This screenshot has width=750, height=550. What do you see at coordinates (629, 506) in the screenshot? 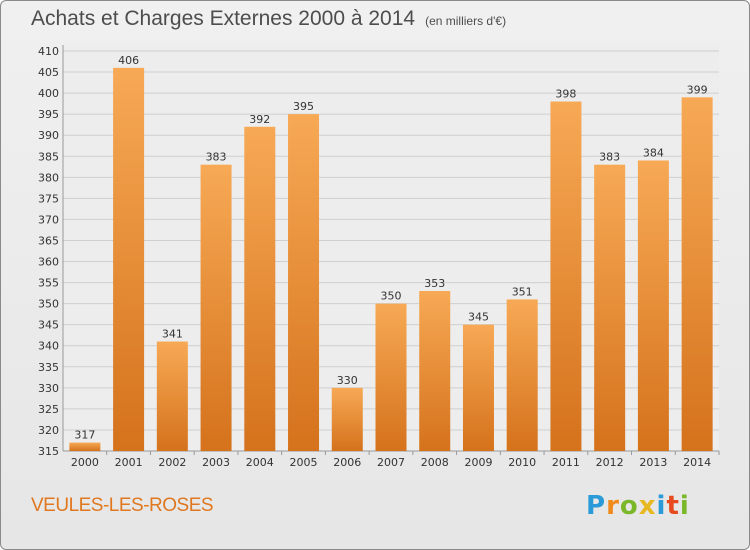
I see `logo-letter: o` at bounding box center [629, 506].